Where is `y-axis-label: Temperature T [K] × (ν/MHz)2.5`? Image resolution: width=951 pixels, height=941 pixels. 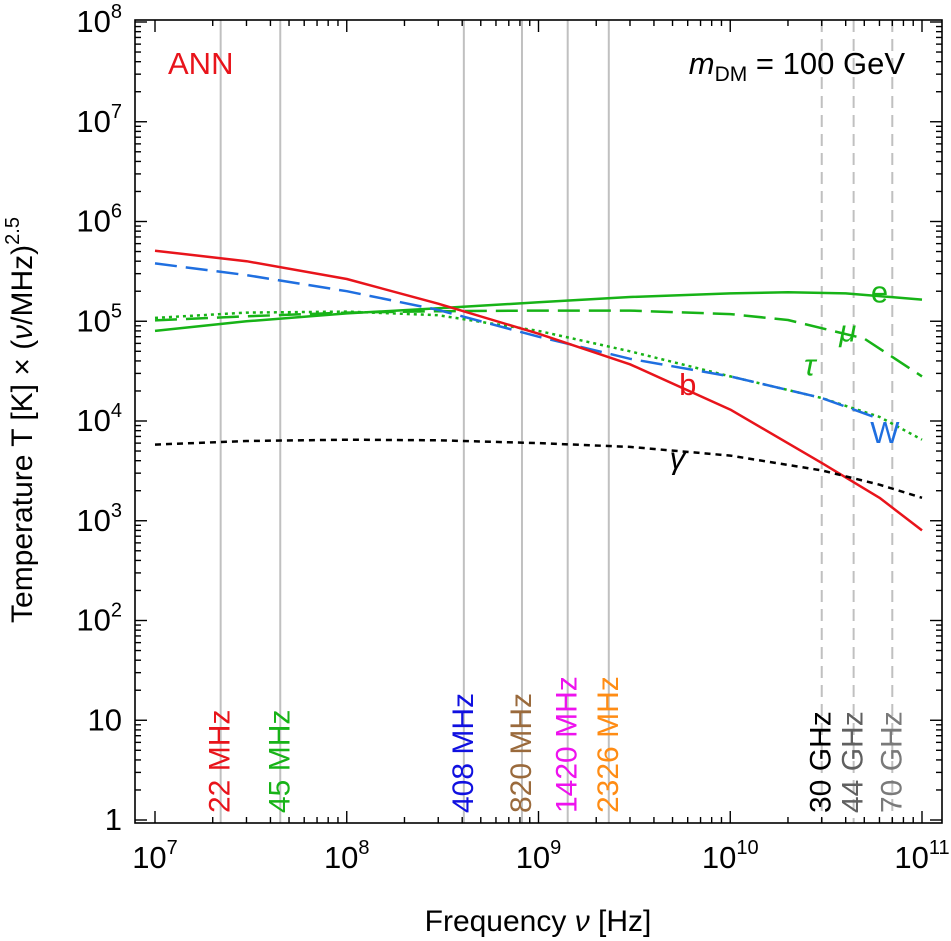
y-axis-label: Temperature T [K] × (ν/MHz)2.5 is located at coordinates (20, 420).